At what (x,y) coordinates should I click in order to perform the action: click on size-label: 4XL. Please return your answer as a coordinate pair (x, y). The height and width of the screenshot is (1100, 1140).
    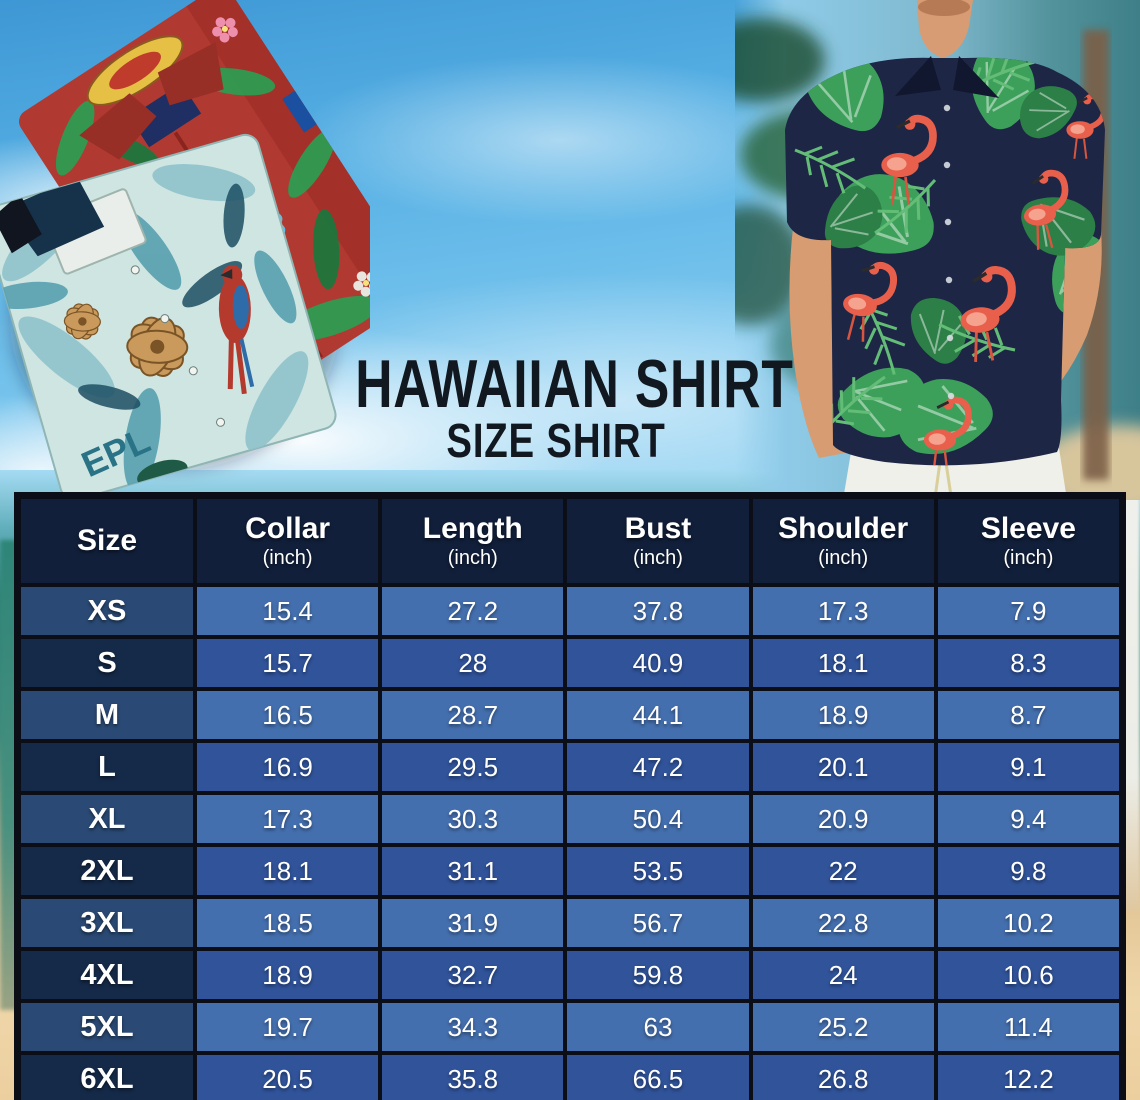
    Looking at the image, I should click on (107, 975).